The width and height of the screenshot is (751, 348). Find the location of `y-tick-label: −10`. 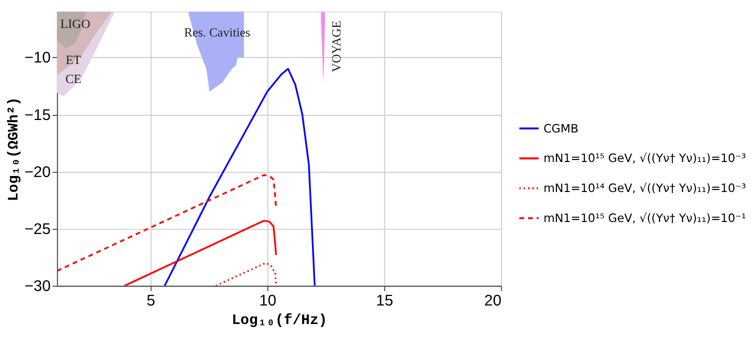

y-tick-label: −10 is located at coordinates (37, 58).